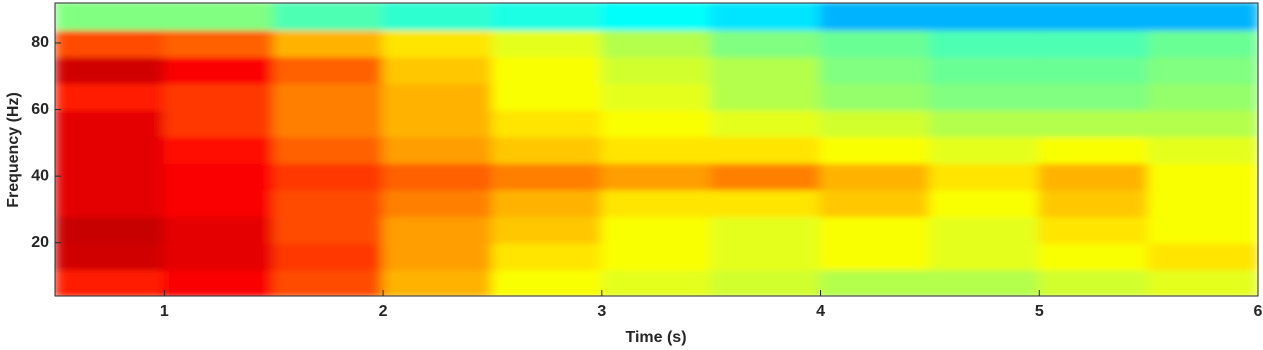 Image resolution: width=1263 pixels, height=350 pixels. I want to click on x-tick-label: 4, so click(820, 311).